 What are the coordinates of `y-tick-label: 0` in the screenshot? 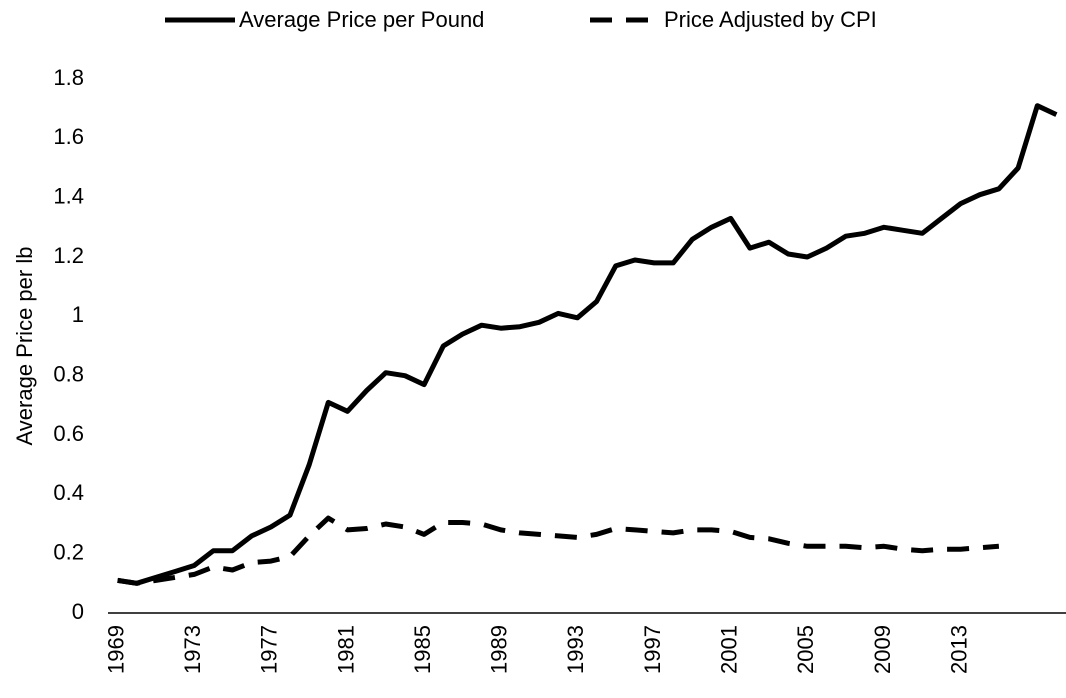 It's located at (78, 611).